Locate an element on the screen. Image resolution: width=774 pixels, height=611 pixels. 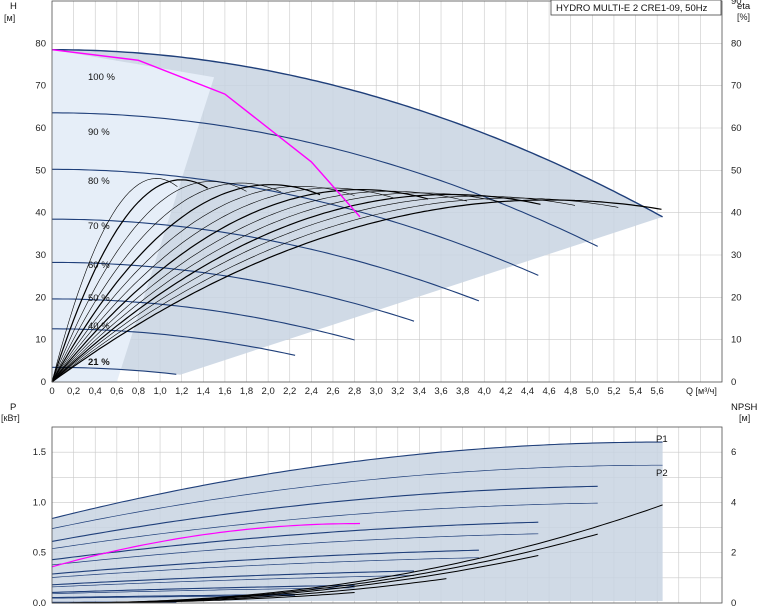
speed-label-50: 50 % is located at coordinates (99, 298).